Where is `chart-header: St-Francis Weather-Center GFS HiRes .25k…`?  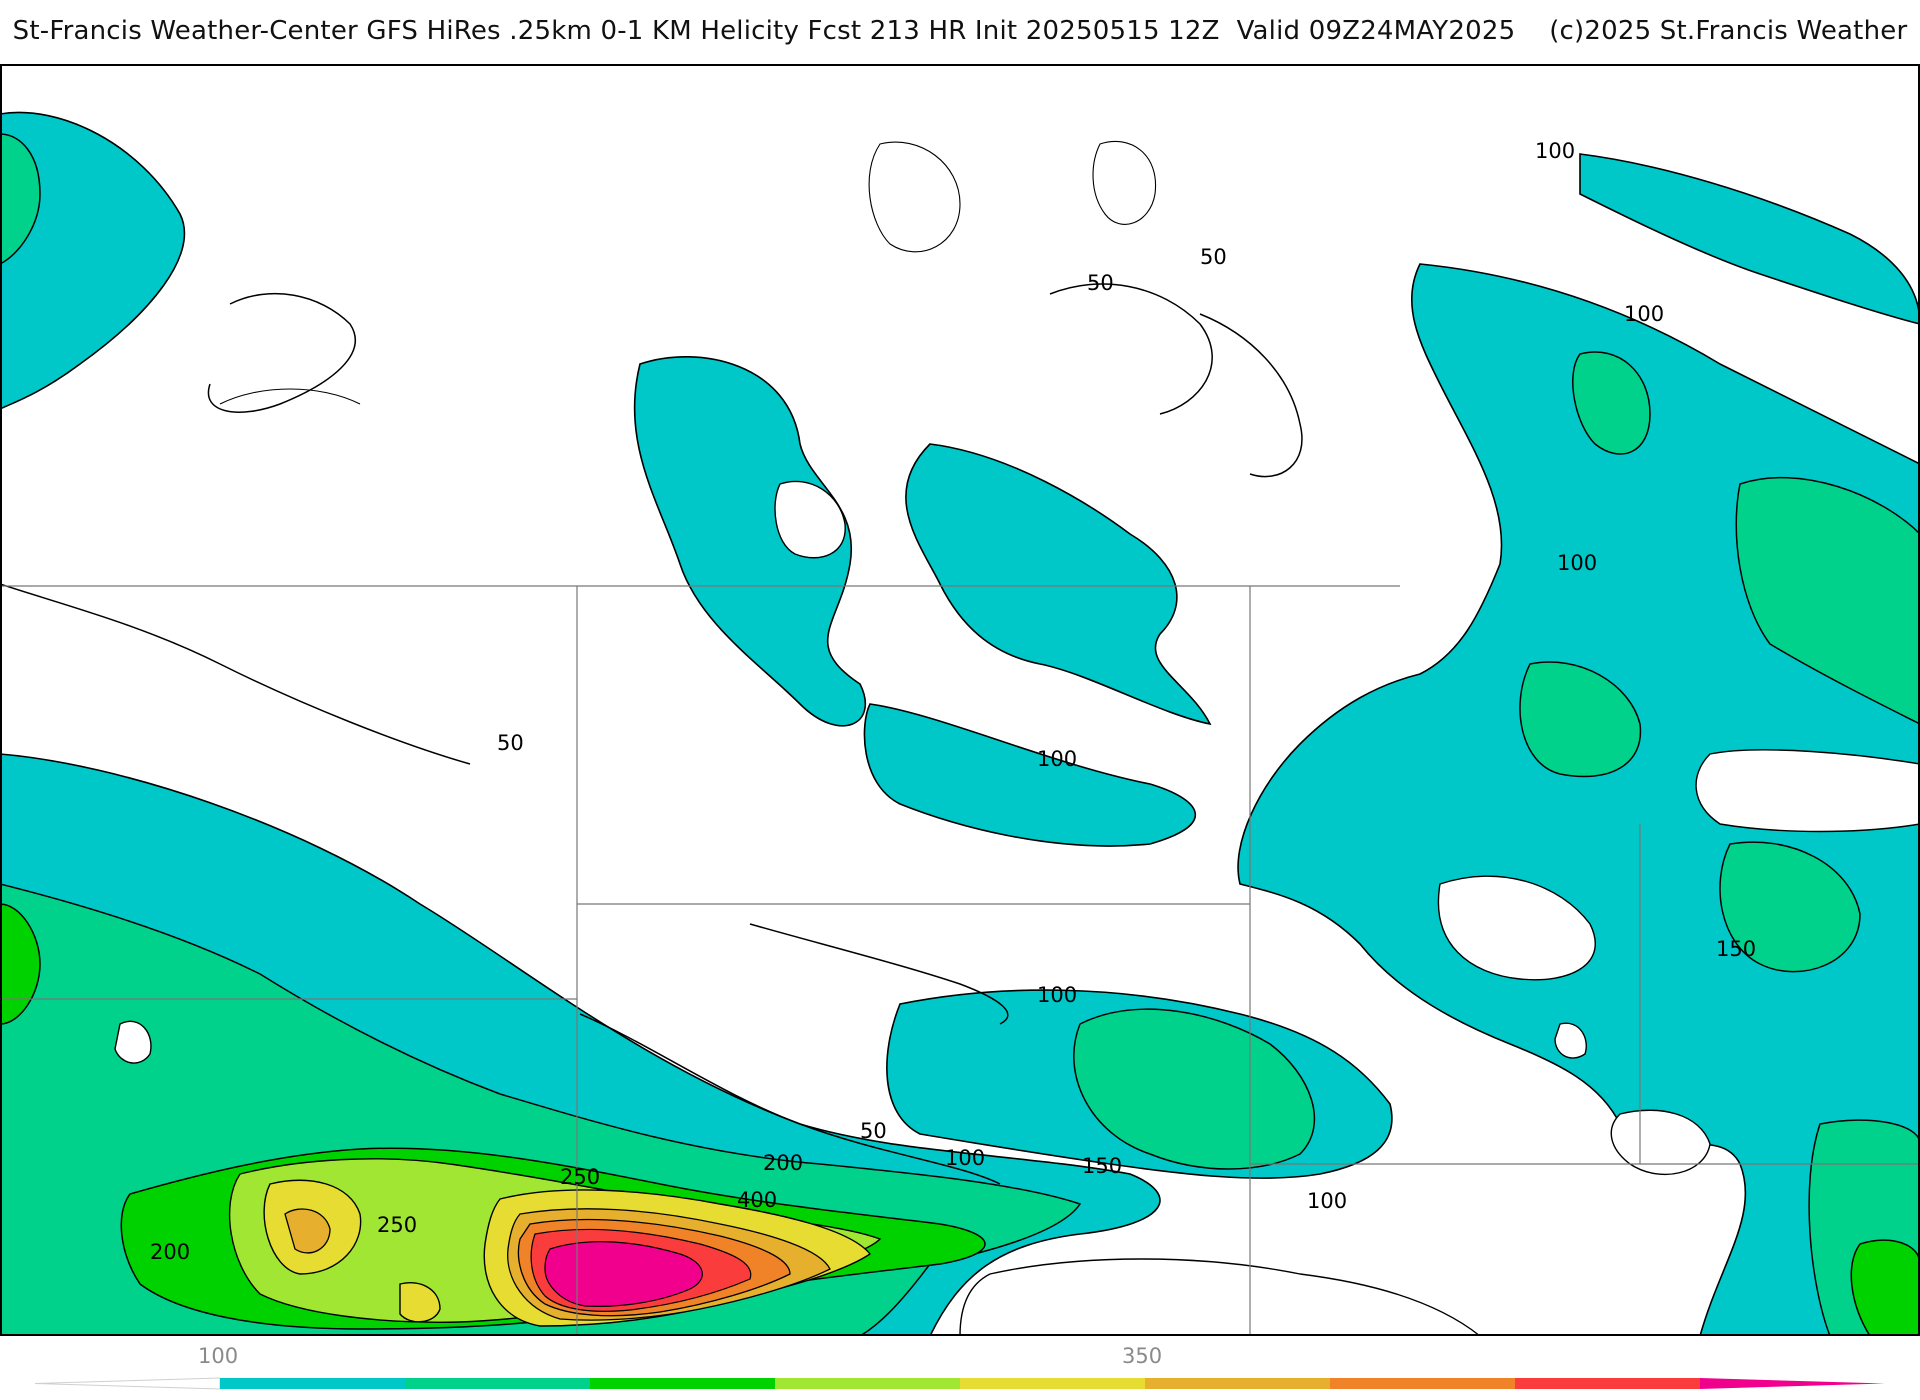 chart-header: St-Francis Weather-Center GFS HiRes .25k… is located at coordinates (960, 31).